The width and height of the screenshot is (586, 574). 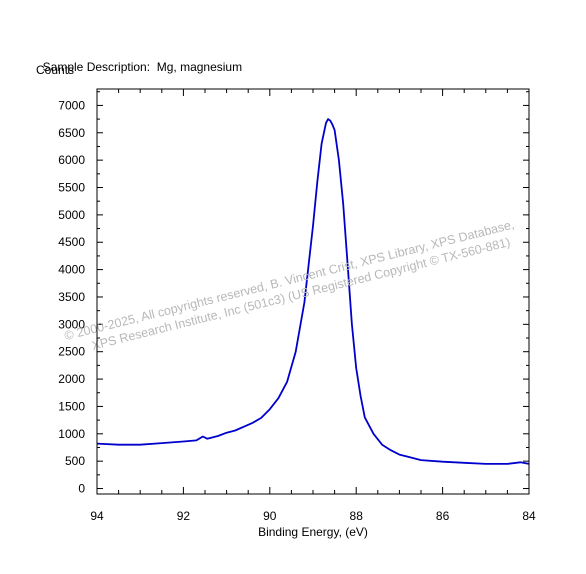 I want to click on y-tick-label: 3500, so click(x=71, y=297).